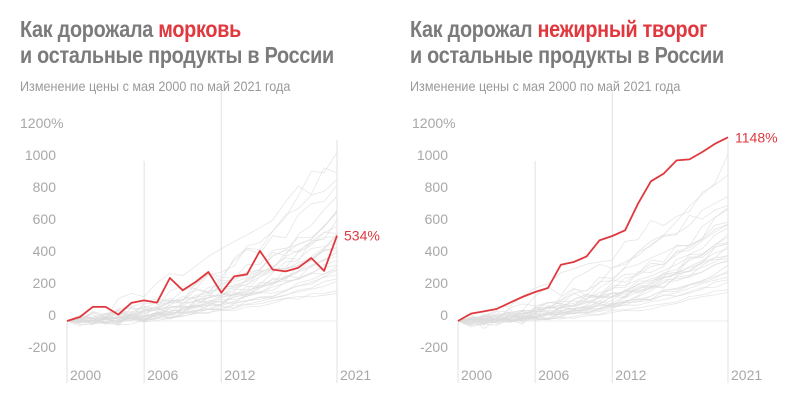 Image resolution: width=800 pixels, height=401 pixels. Describe the element at coordinates (756, 137) in the screenshot. I see `end-value-label: 1148%` at that location.